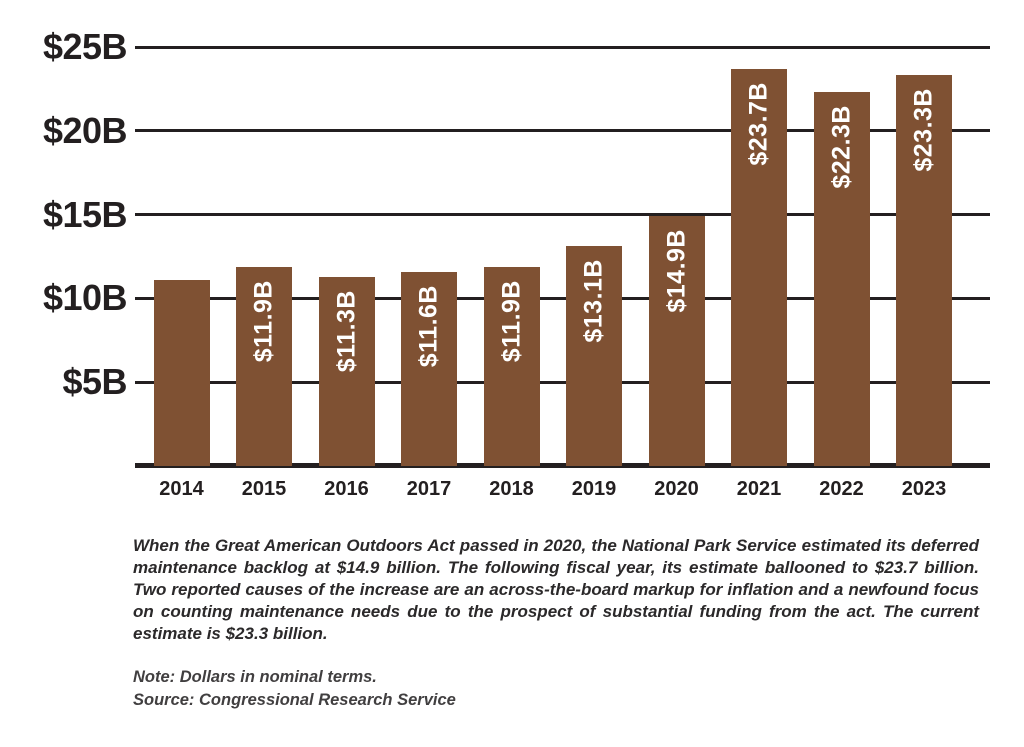  I want to click on bar-2017: $11.6B, so click(429, 368).